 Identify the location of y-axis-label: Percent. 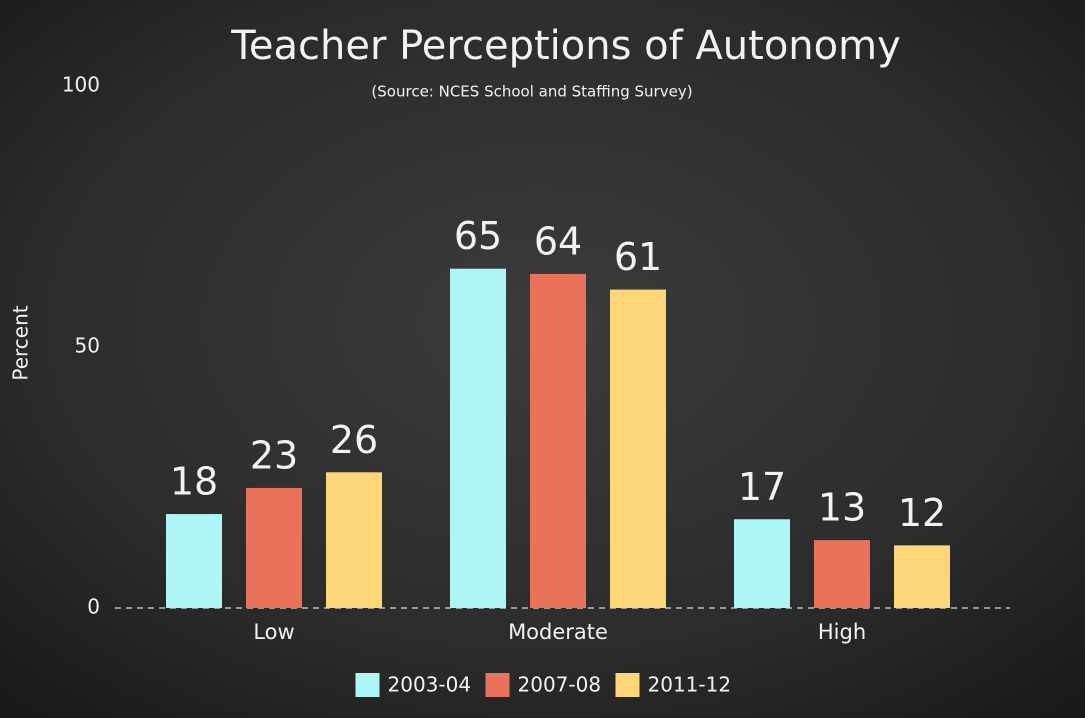
(21, 342).